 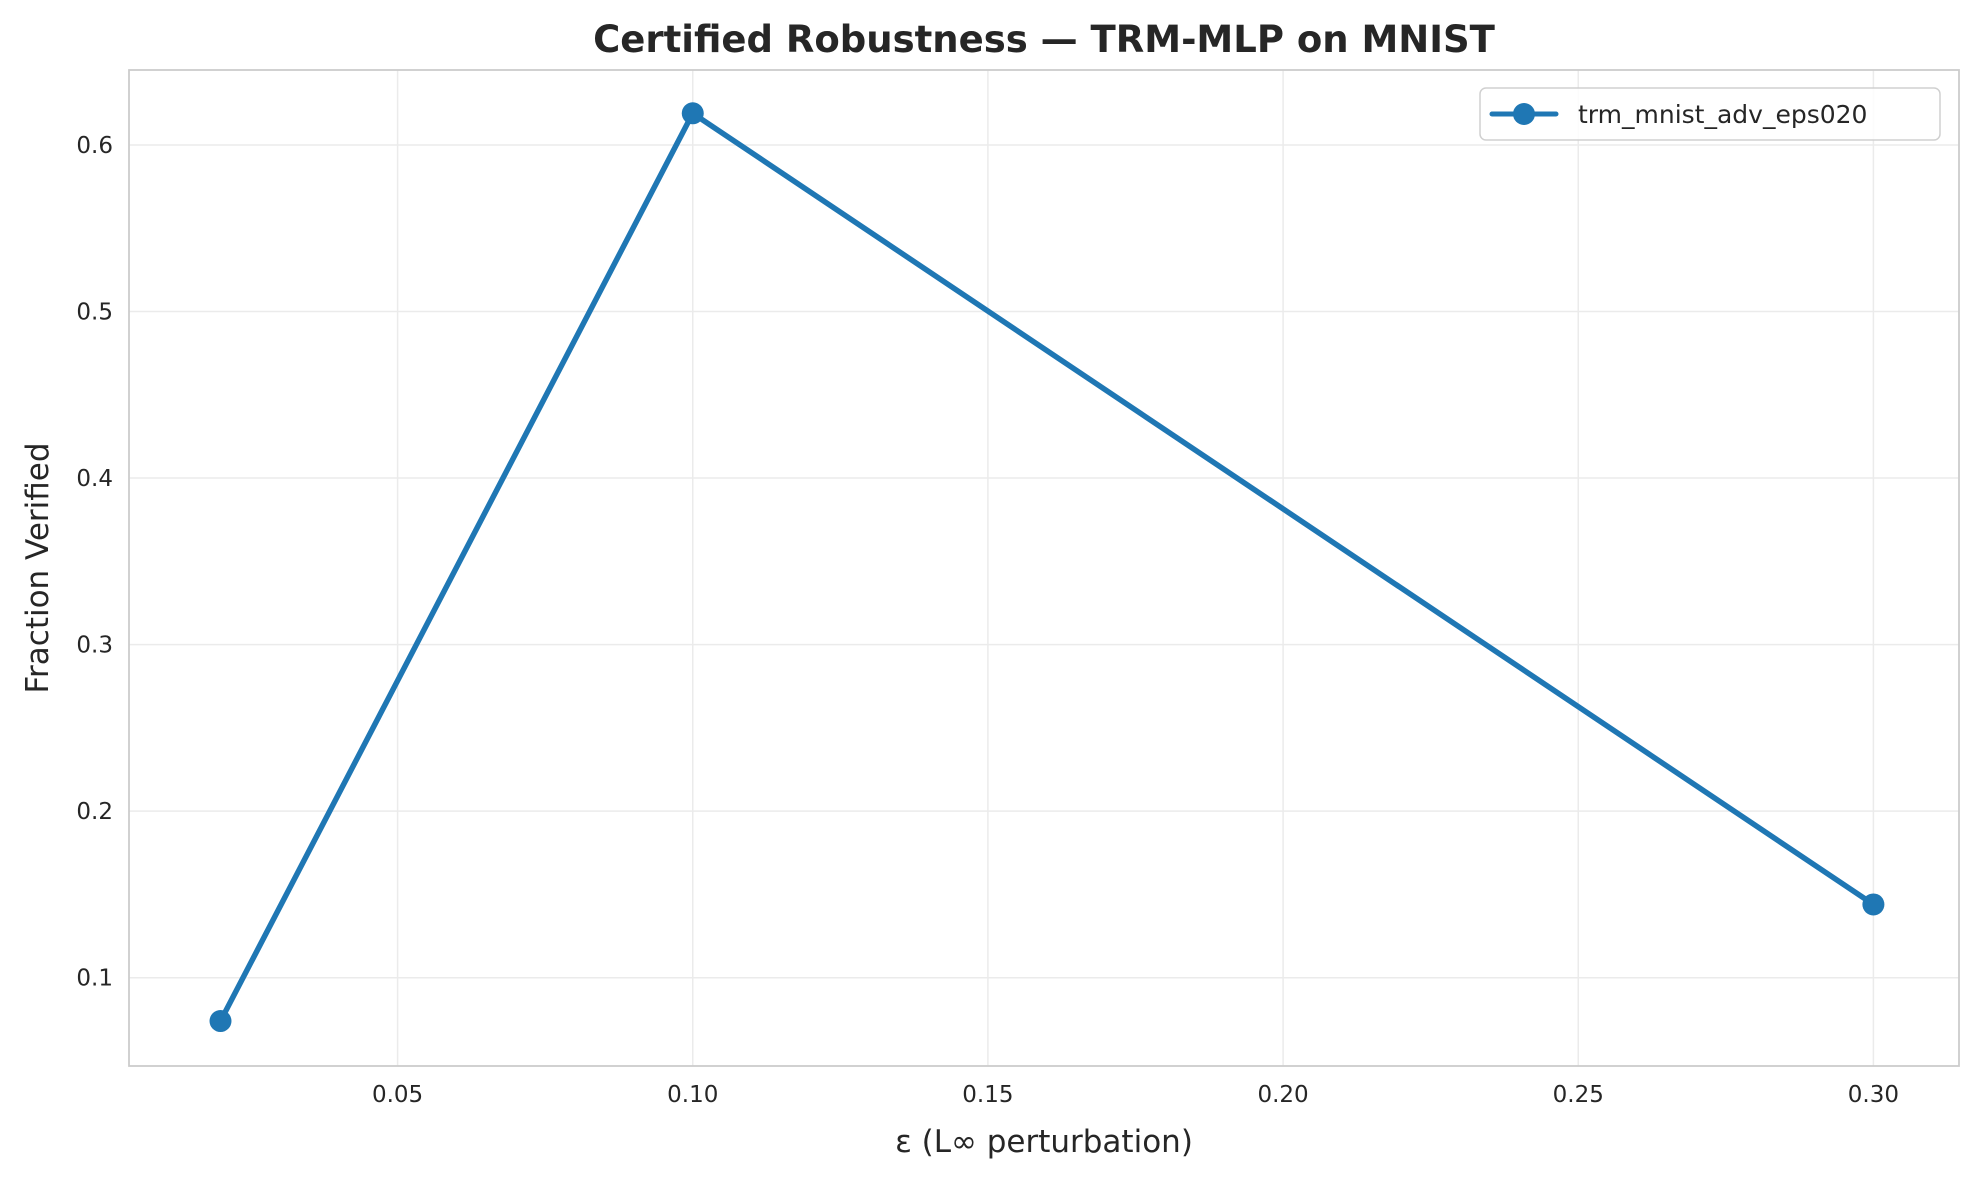 What do you see at coordinates (1524, 114) in the screenshot?
I see `legend-point-marker` at bounding box center [1524, 114].